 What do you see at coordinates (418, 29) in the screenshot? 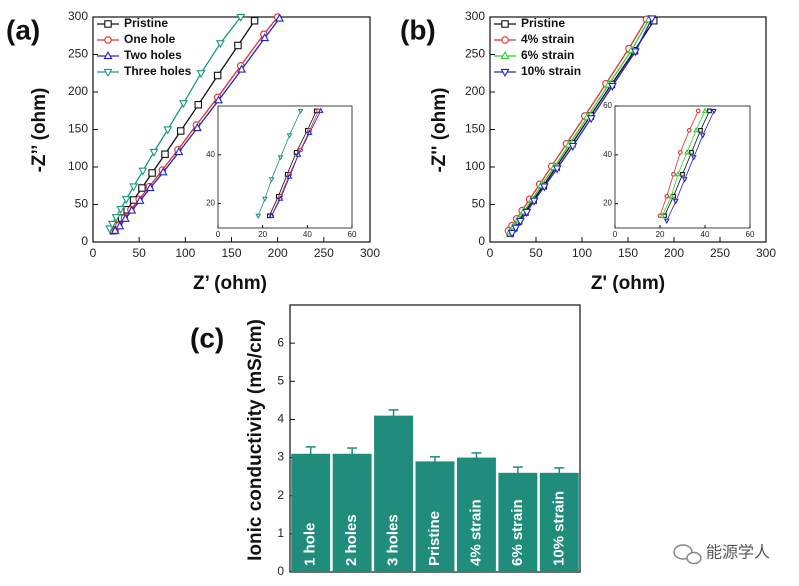
I see `panel-label: (b)` at bounding box center [418, 29].